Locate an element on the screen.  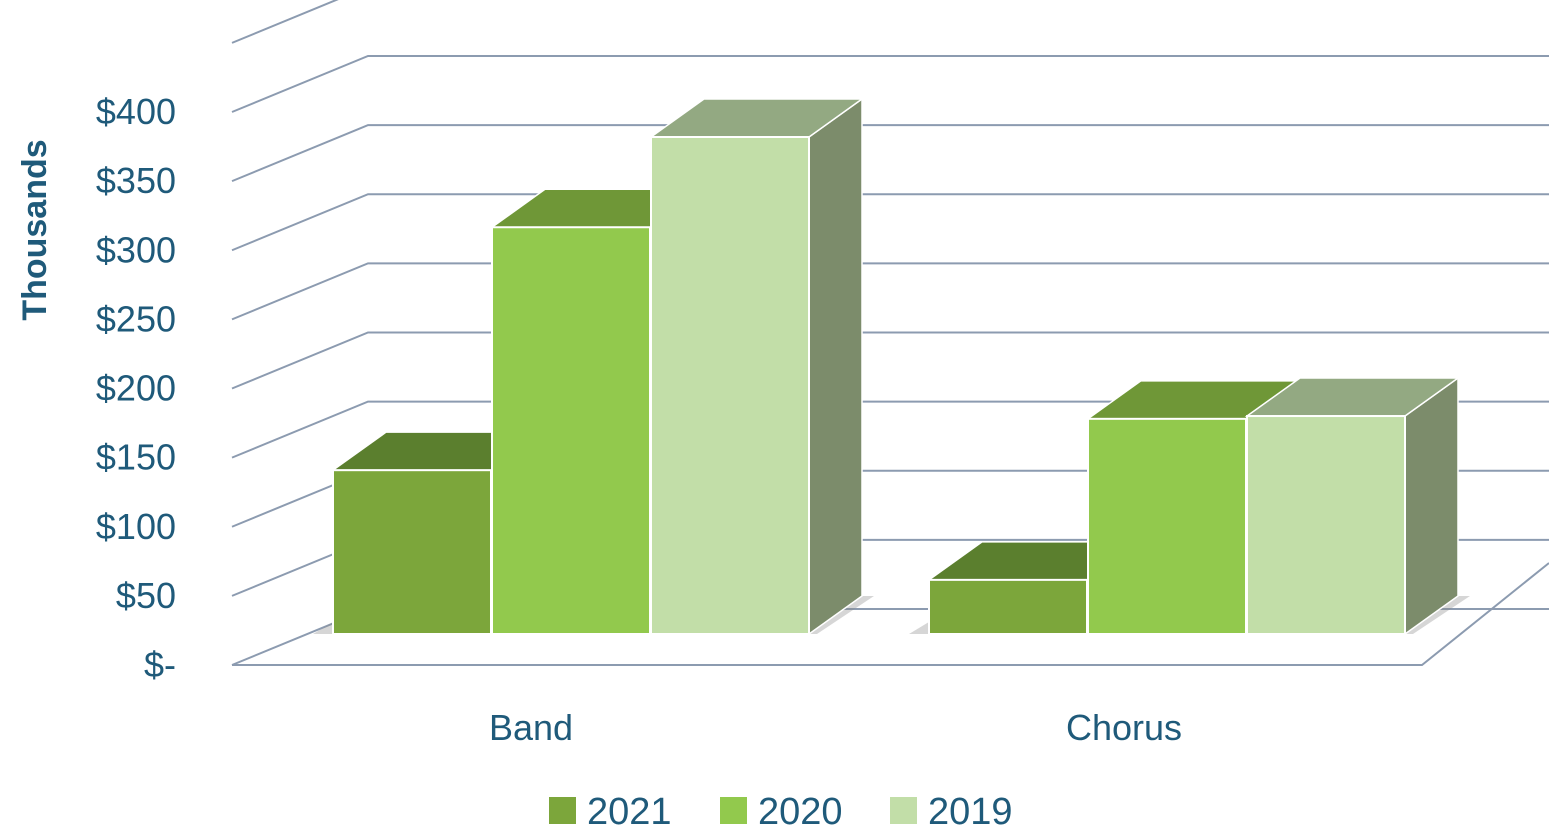
legend-item: 2020 is located at coordinates (781, 812).